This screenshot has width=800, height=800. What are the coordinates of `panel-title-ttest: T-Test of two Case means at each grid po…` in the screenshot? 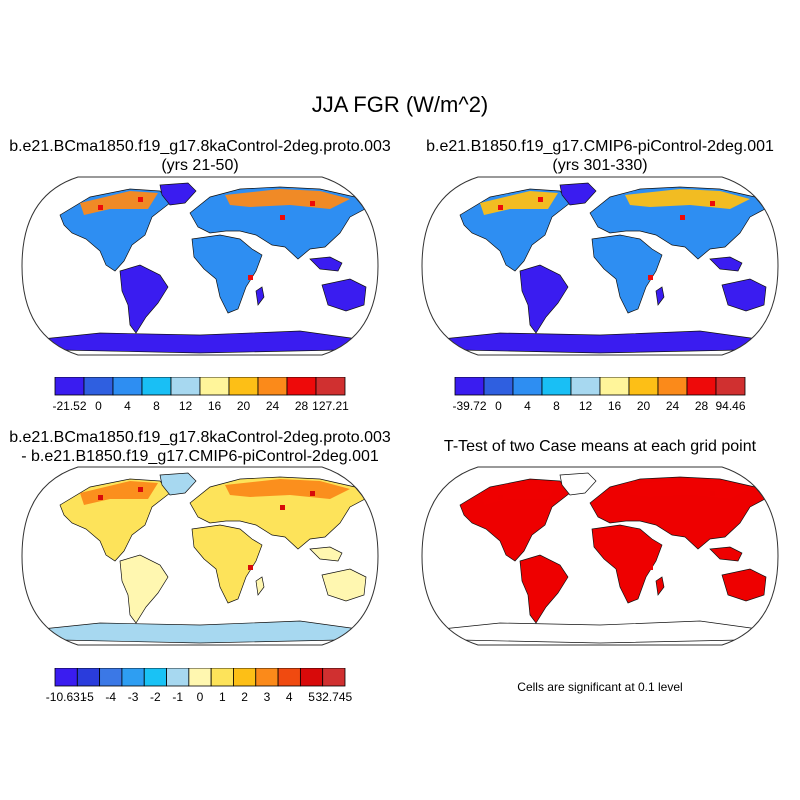 It's located at (600, 446).